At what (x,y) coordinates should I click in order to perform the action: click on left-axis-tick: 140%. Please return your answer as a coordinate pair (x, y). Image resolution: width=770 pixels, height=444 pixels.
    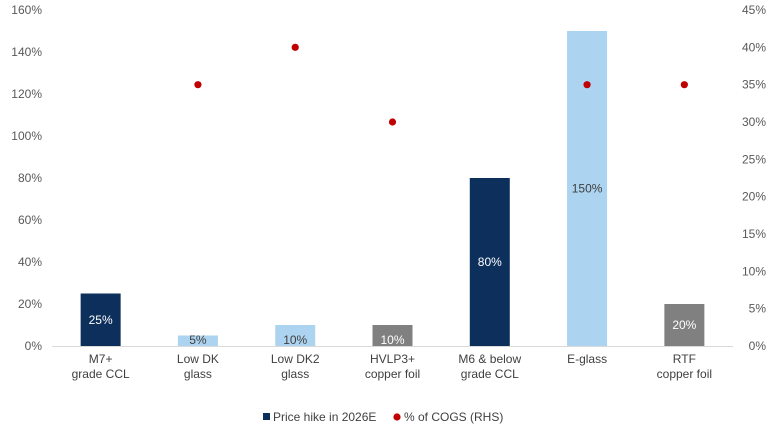
    Looking at the image, I should click on (26, 52).